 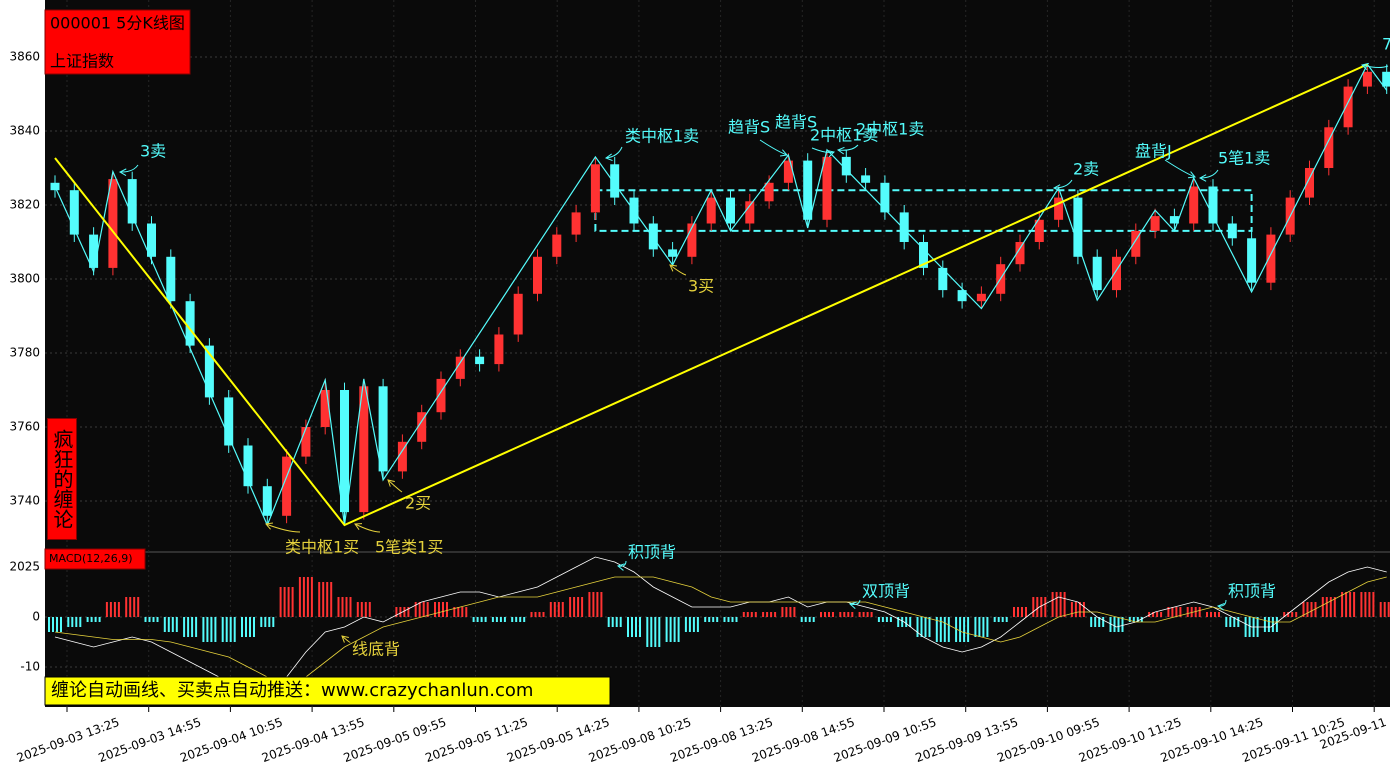 I want to click on annotation: 2中枢1卖, so click(x=844, y=135).